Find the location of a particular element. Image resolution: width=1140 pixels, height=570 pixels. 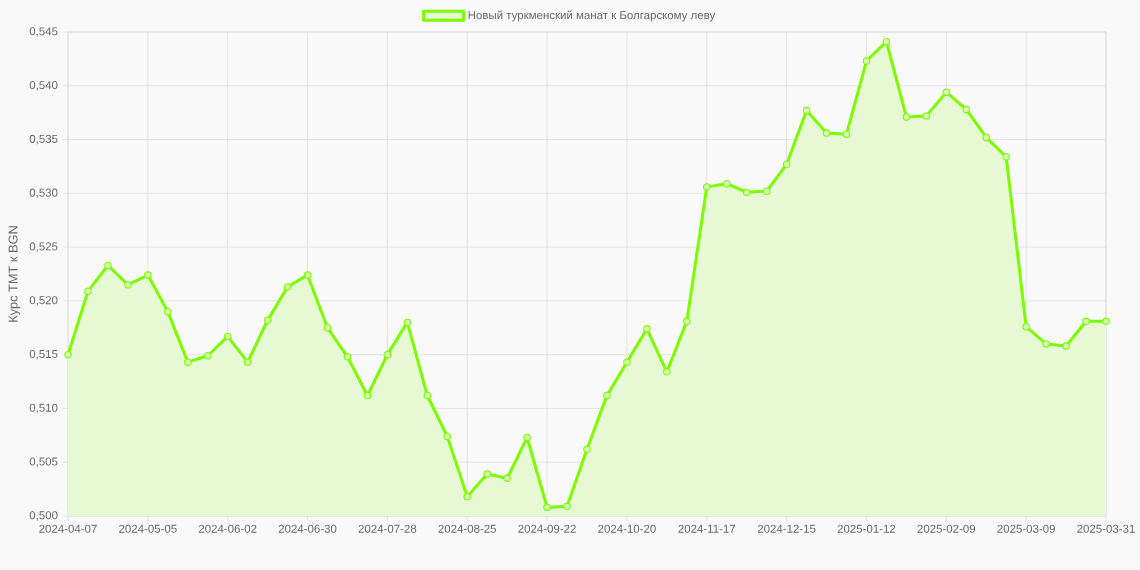

x-tick-label: 2024-08-25 is located at coordinates (467, 528).